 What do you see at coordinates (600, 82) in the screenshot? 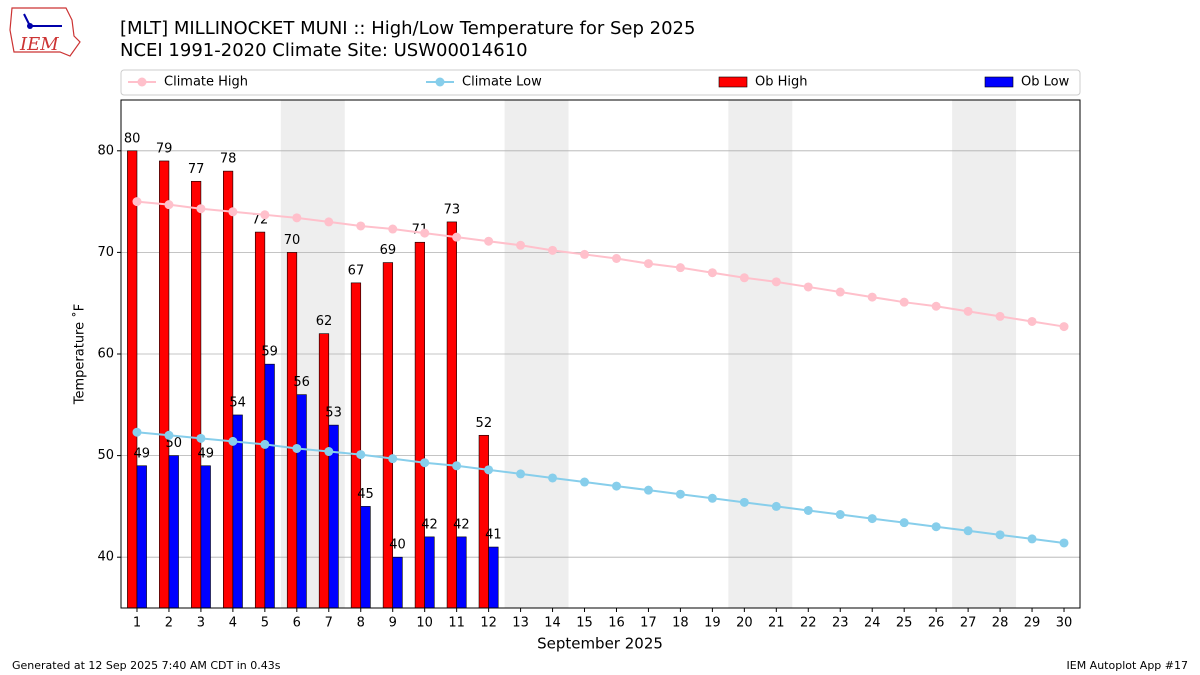
I see `legend` at bounding box center [600, 82].